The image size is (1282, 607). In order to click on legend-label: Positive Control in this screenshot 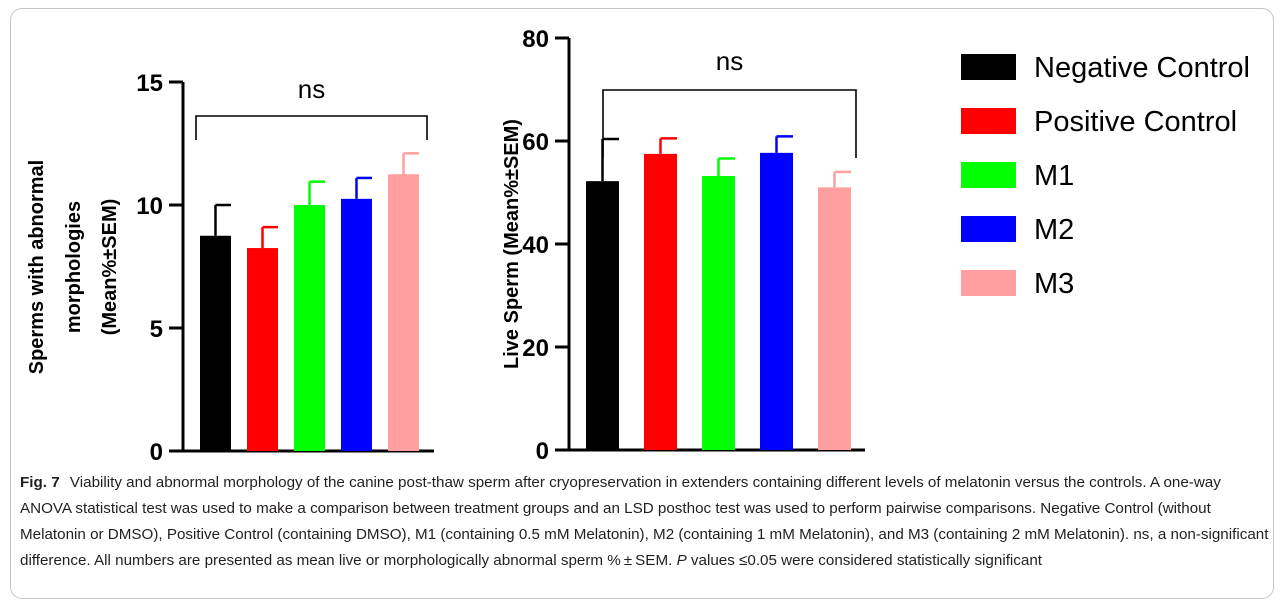, I will do `click(1135, 122)`.